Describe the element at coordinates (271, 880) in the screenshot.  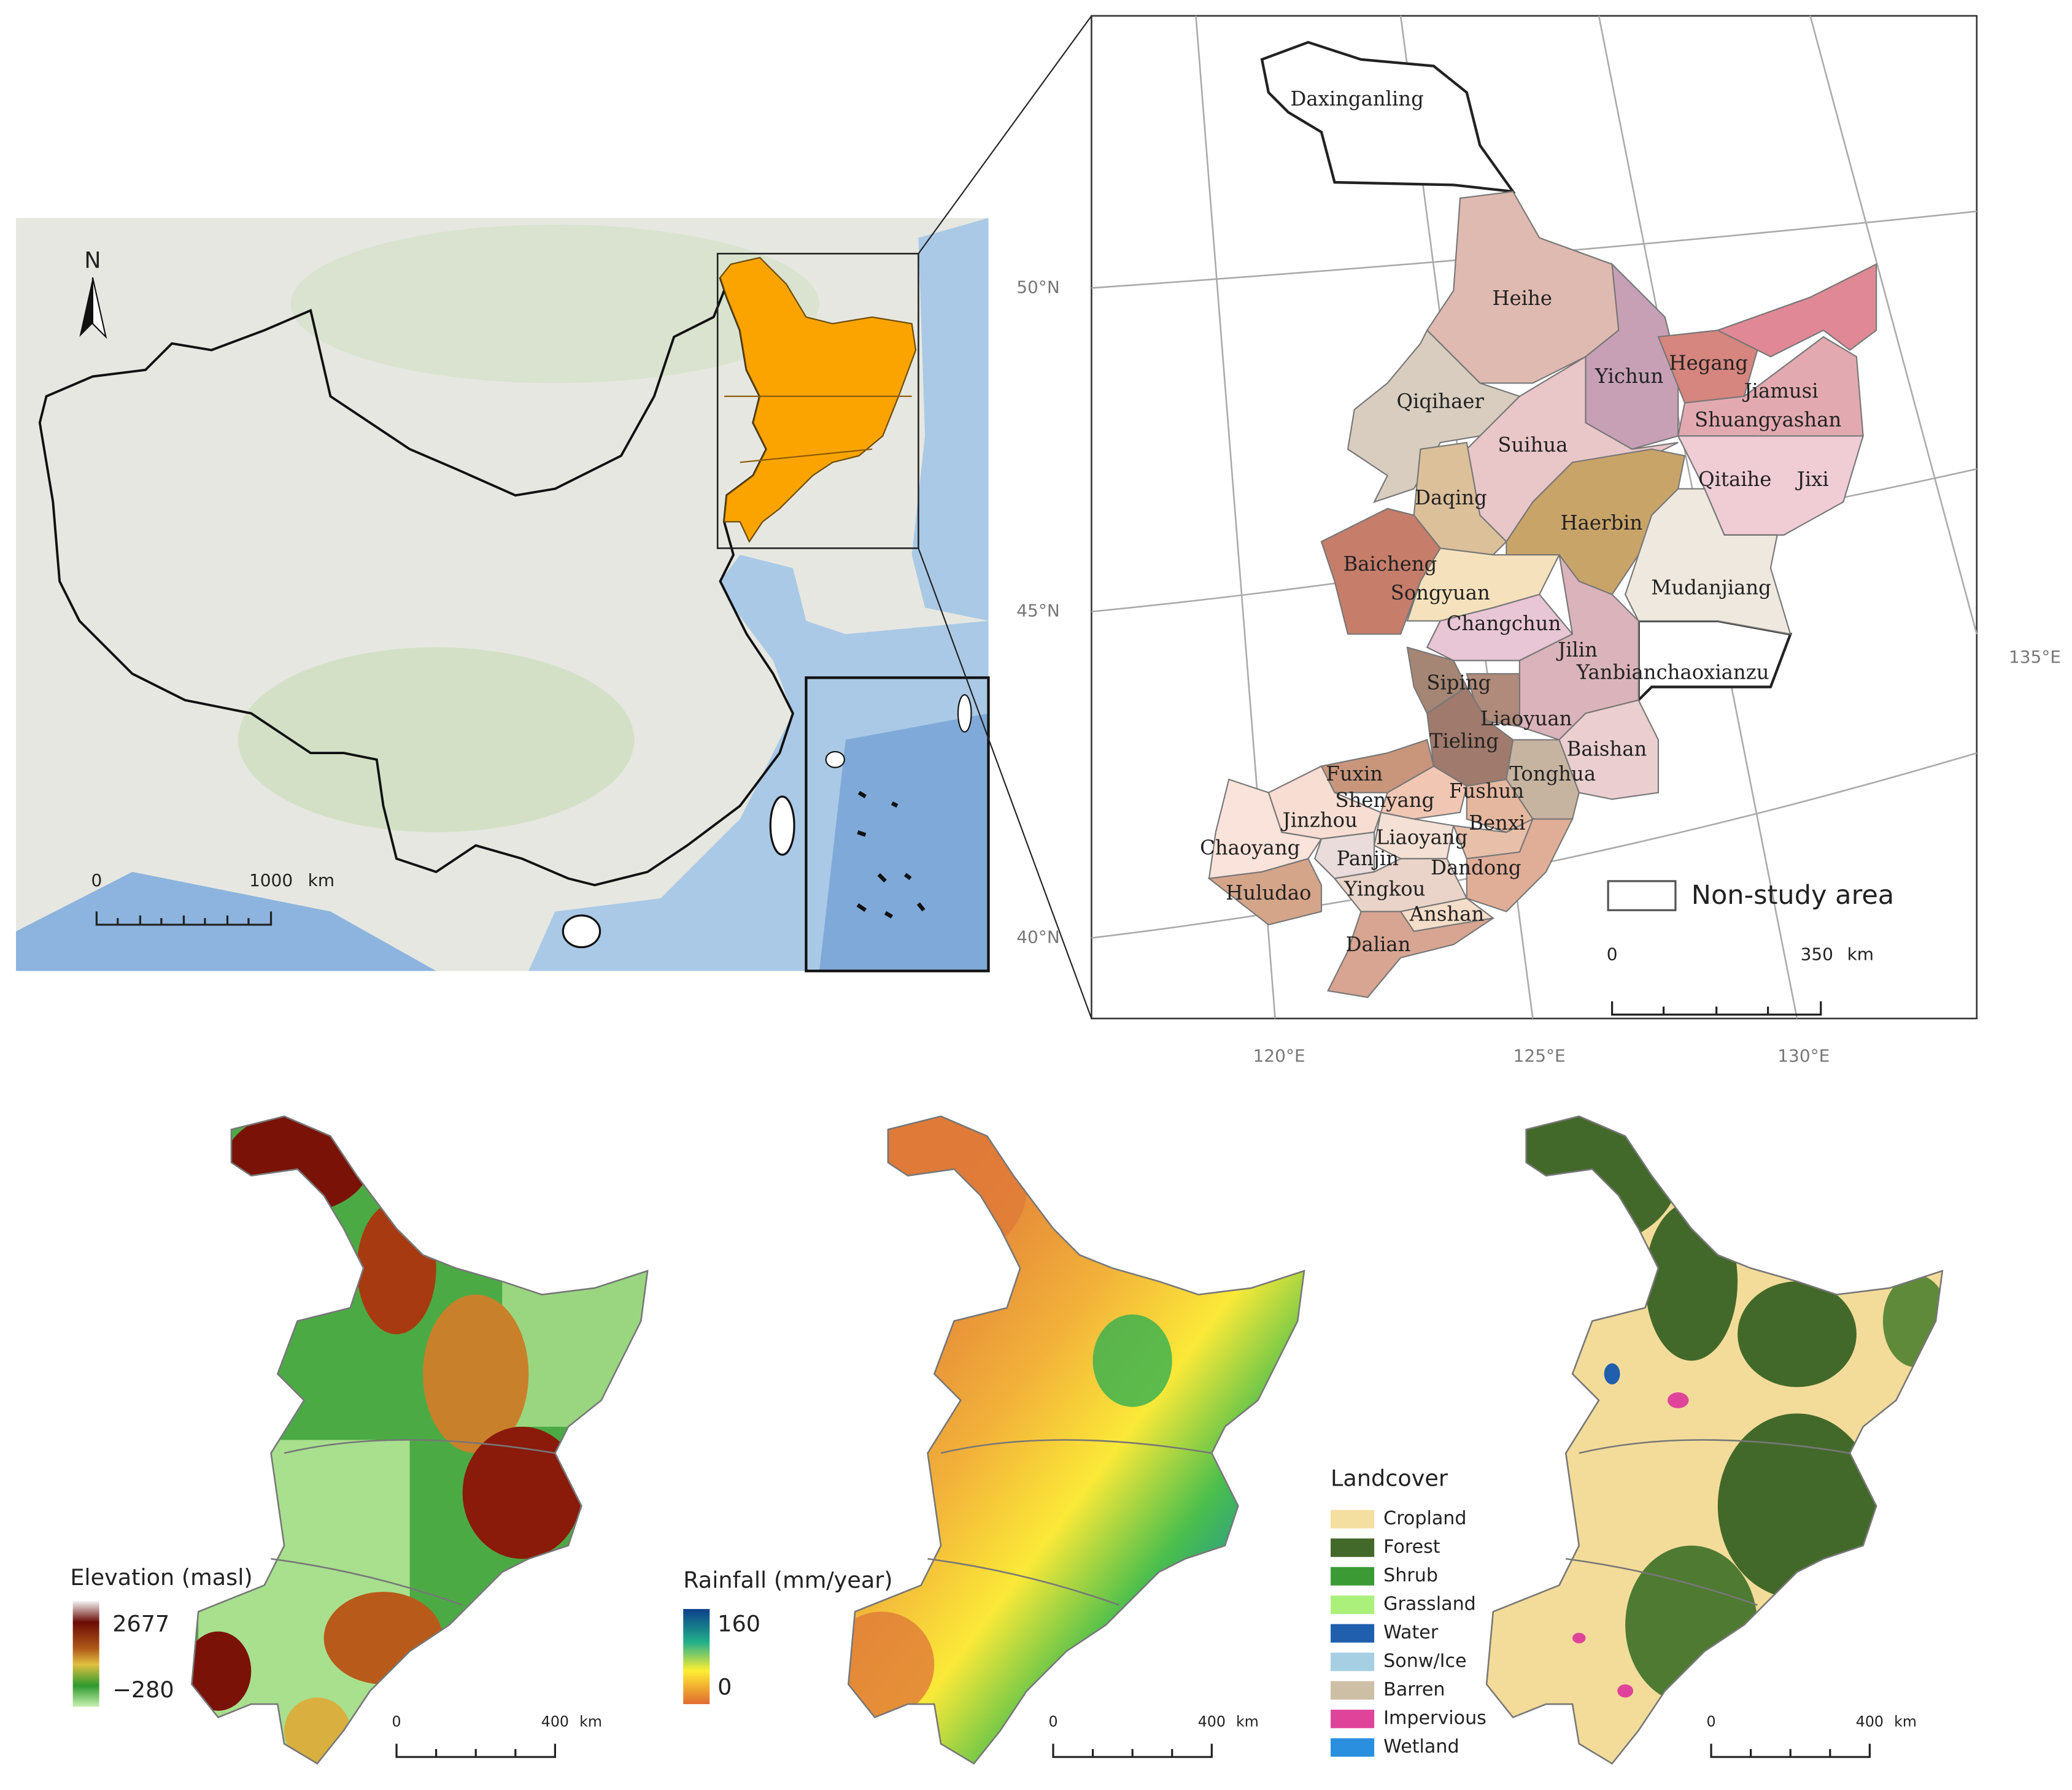
I see `label: 1000` at that location.